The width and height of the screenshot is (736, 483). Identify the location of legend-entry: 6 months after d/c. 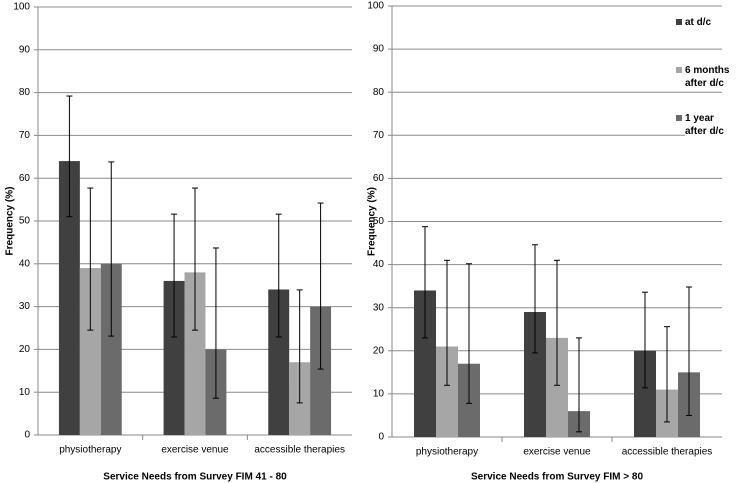
(706, 77).